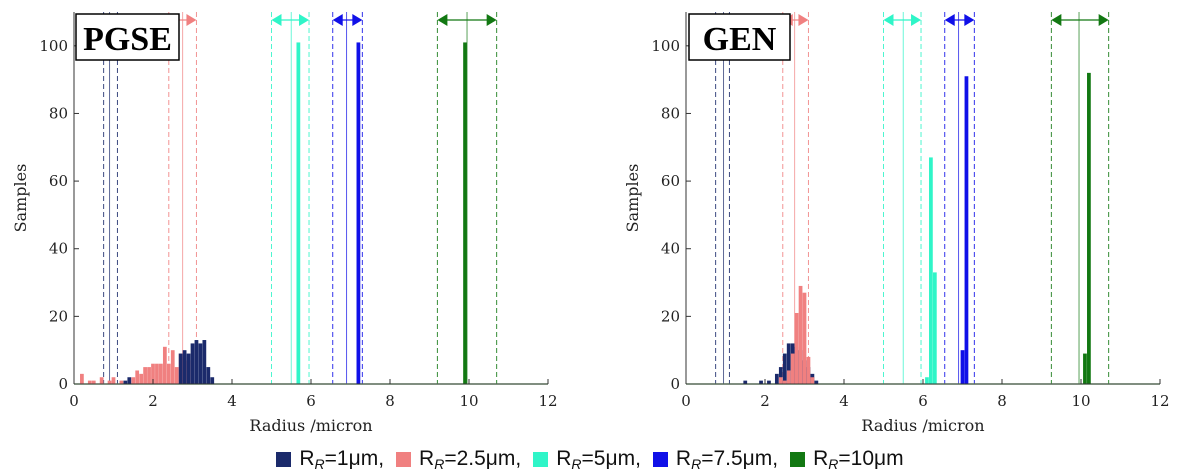 This screenshot has height=474, width=1180. I want to click on y-tick-label: 40, so click(670, 249).